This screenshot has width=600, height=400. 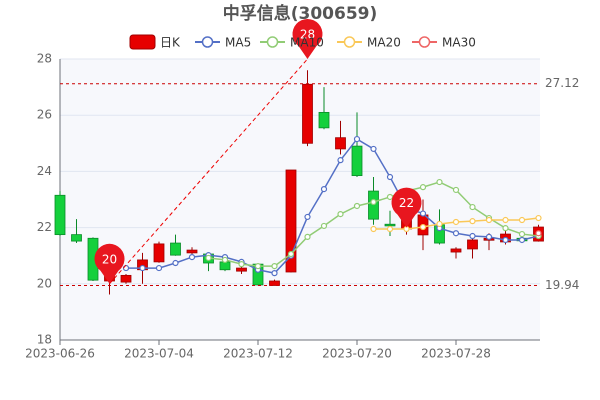 What do you see at coordinates (223, 43) in the screenshot?
I see `legend-item: MA5` at bounding box center [223, 43].